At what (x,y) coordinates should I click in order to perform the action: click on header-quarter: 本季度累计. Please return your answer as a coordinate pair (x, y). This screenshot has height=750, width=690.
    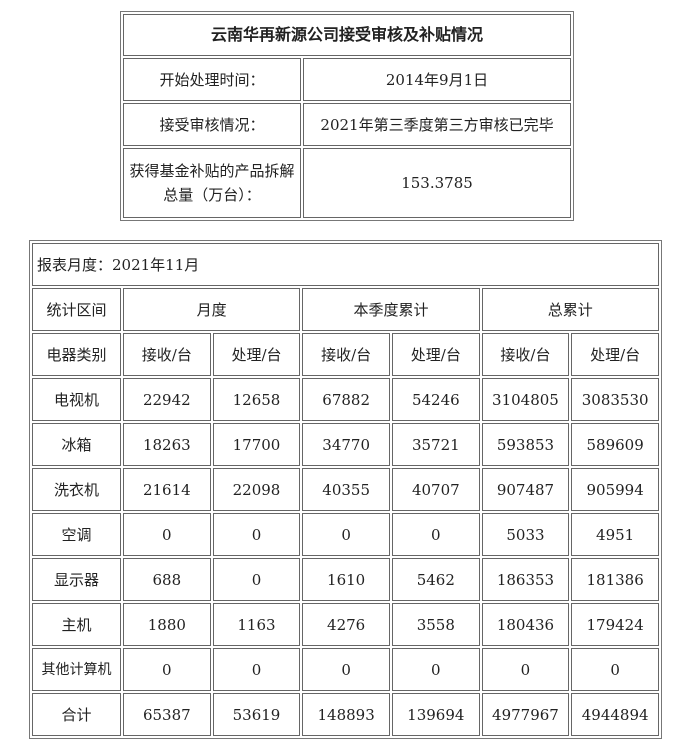
    Looking at the image, I should click on (391, 309).